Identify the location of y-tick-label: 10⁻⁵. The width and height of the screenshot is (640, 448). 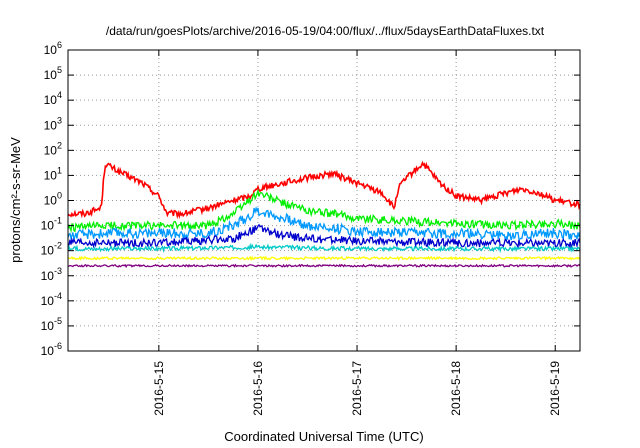
(51, 324).